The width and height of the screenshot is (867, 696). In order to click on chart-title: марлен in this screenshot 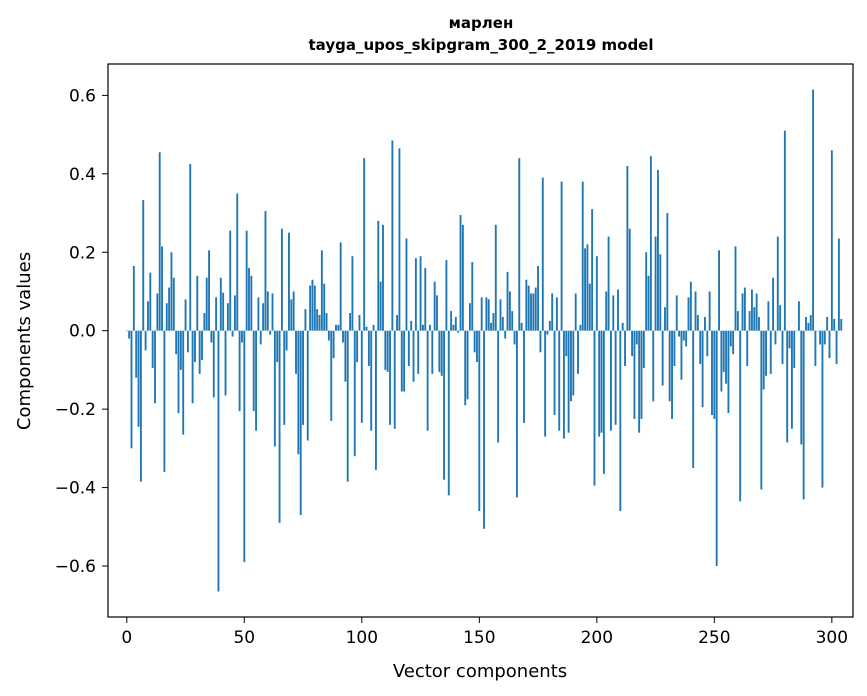, I will do `click(481, 23)`.